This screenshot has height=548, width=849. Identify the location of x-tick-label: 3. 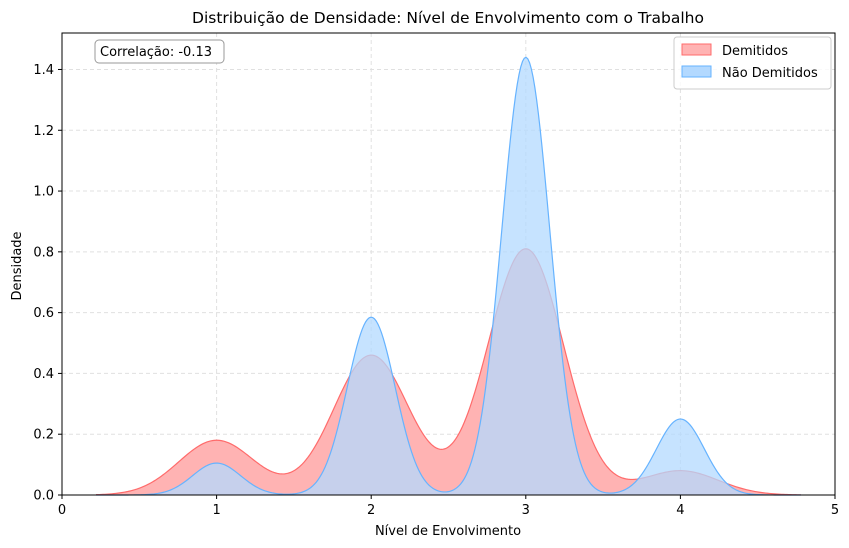
(526, 510).